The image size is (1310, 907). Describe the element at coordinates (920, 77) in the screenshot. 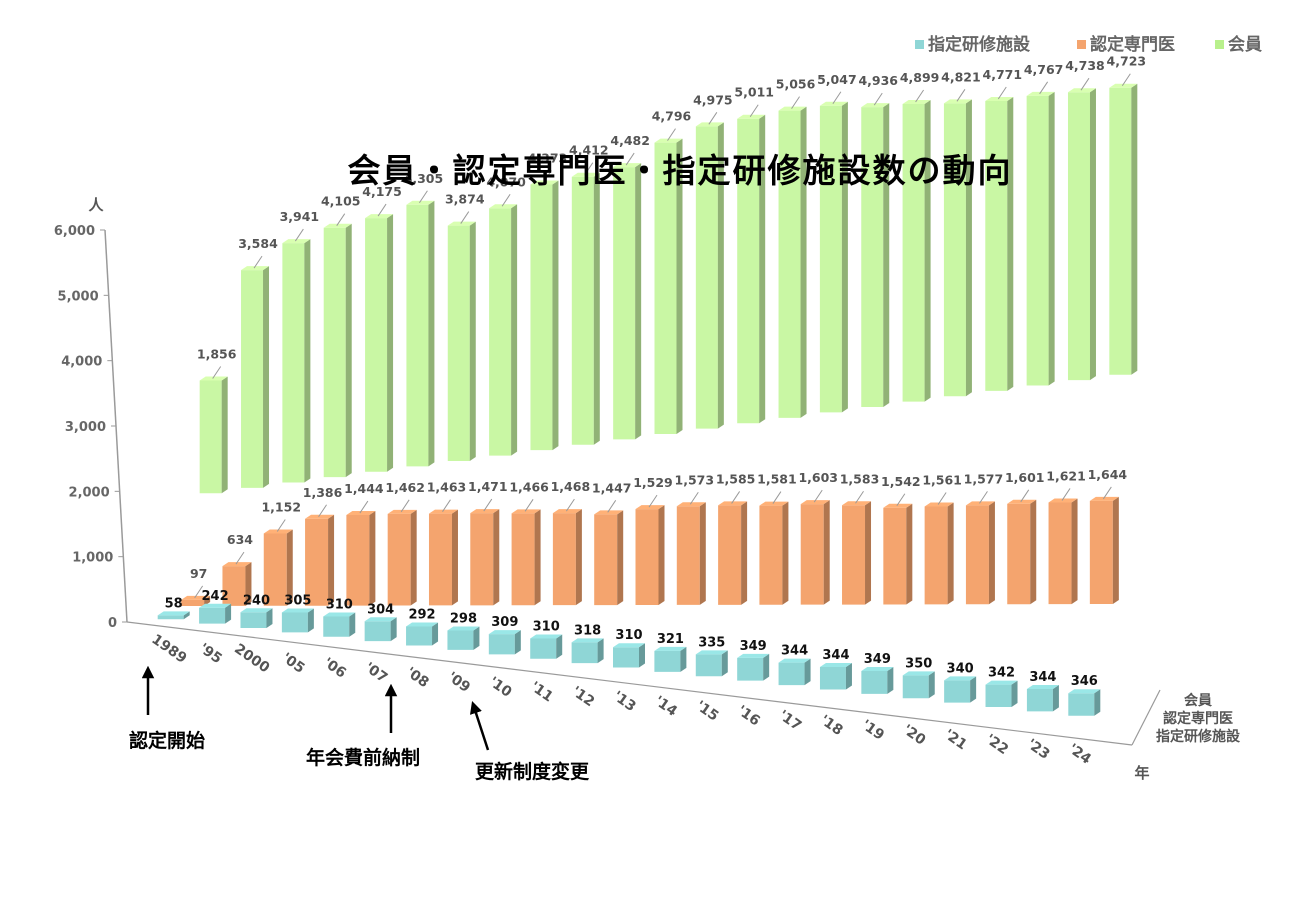

I see `data-label: 4,899` at that location.